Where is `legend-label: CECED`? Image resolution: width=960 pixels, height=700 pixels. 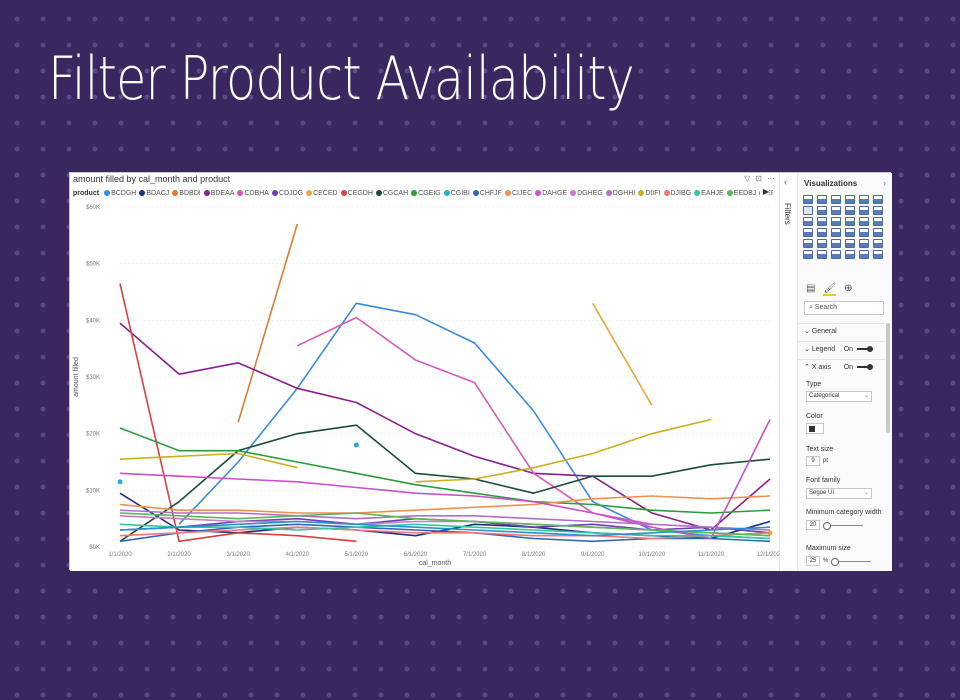
legend-label: CECED is located at coordinates (325, 193).